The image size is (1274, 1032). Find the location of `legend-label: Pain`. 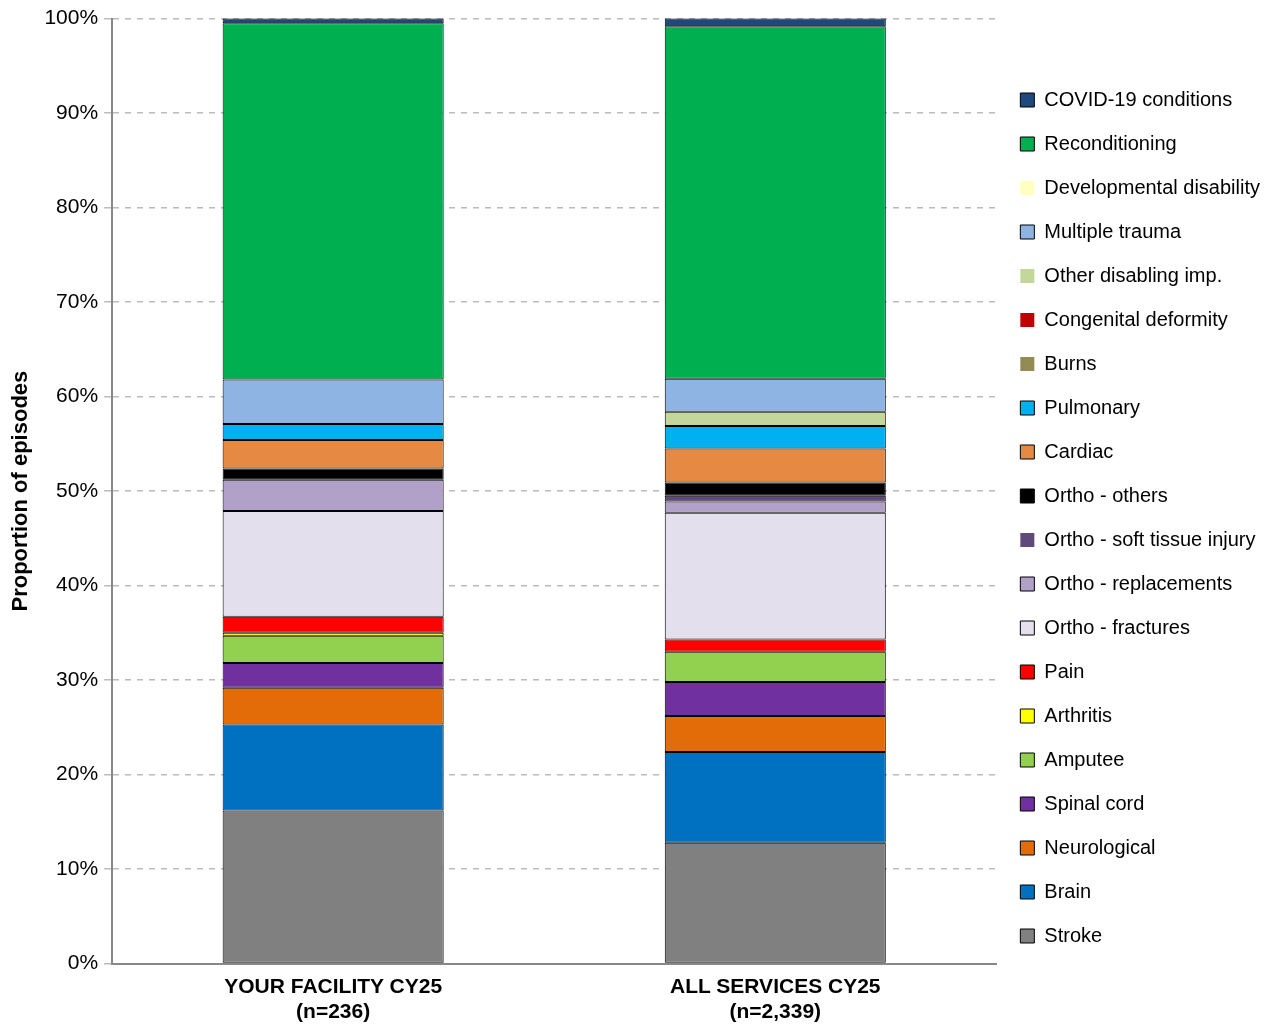

legend-label: Pain is located at coordinates (1064, 670).